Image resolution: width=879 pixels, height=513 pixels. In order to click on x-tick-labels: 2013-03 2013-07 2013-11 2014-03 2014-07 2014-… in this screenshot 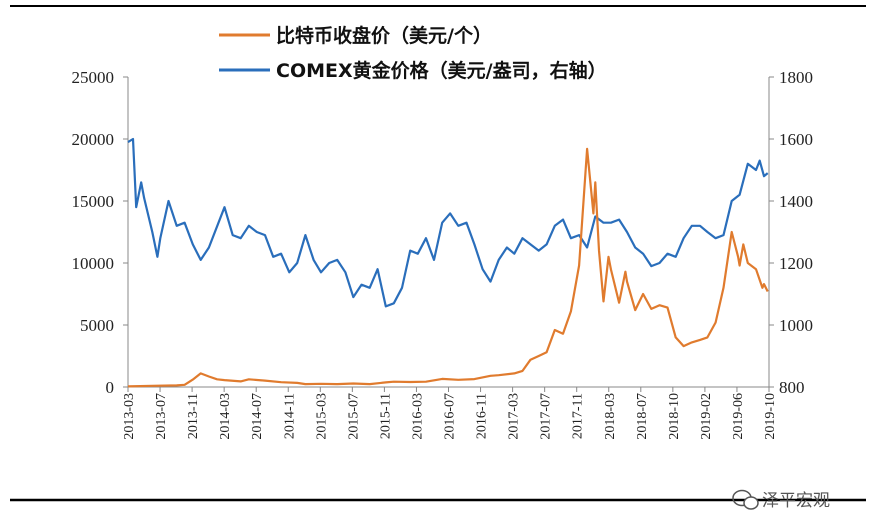, I will do `click(450, 413)`.